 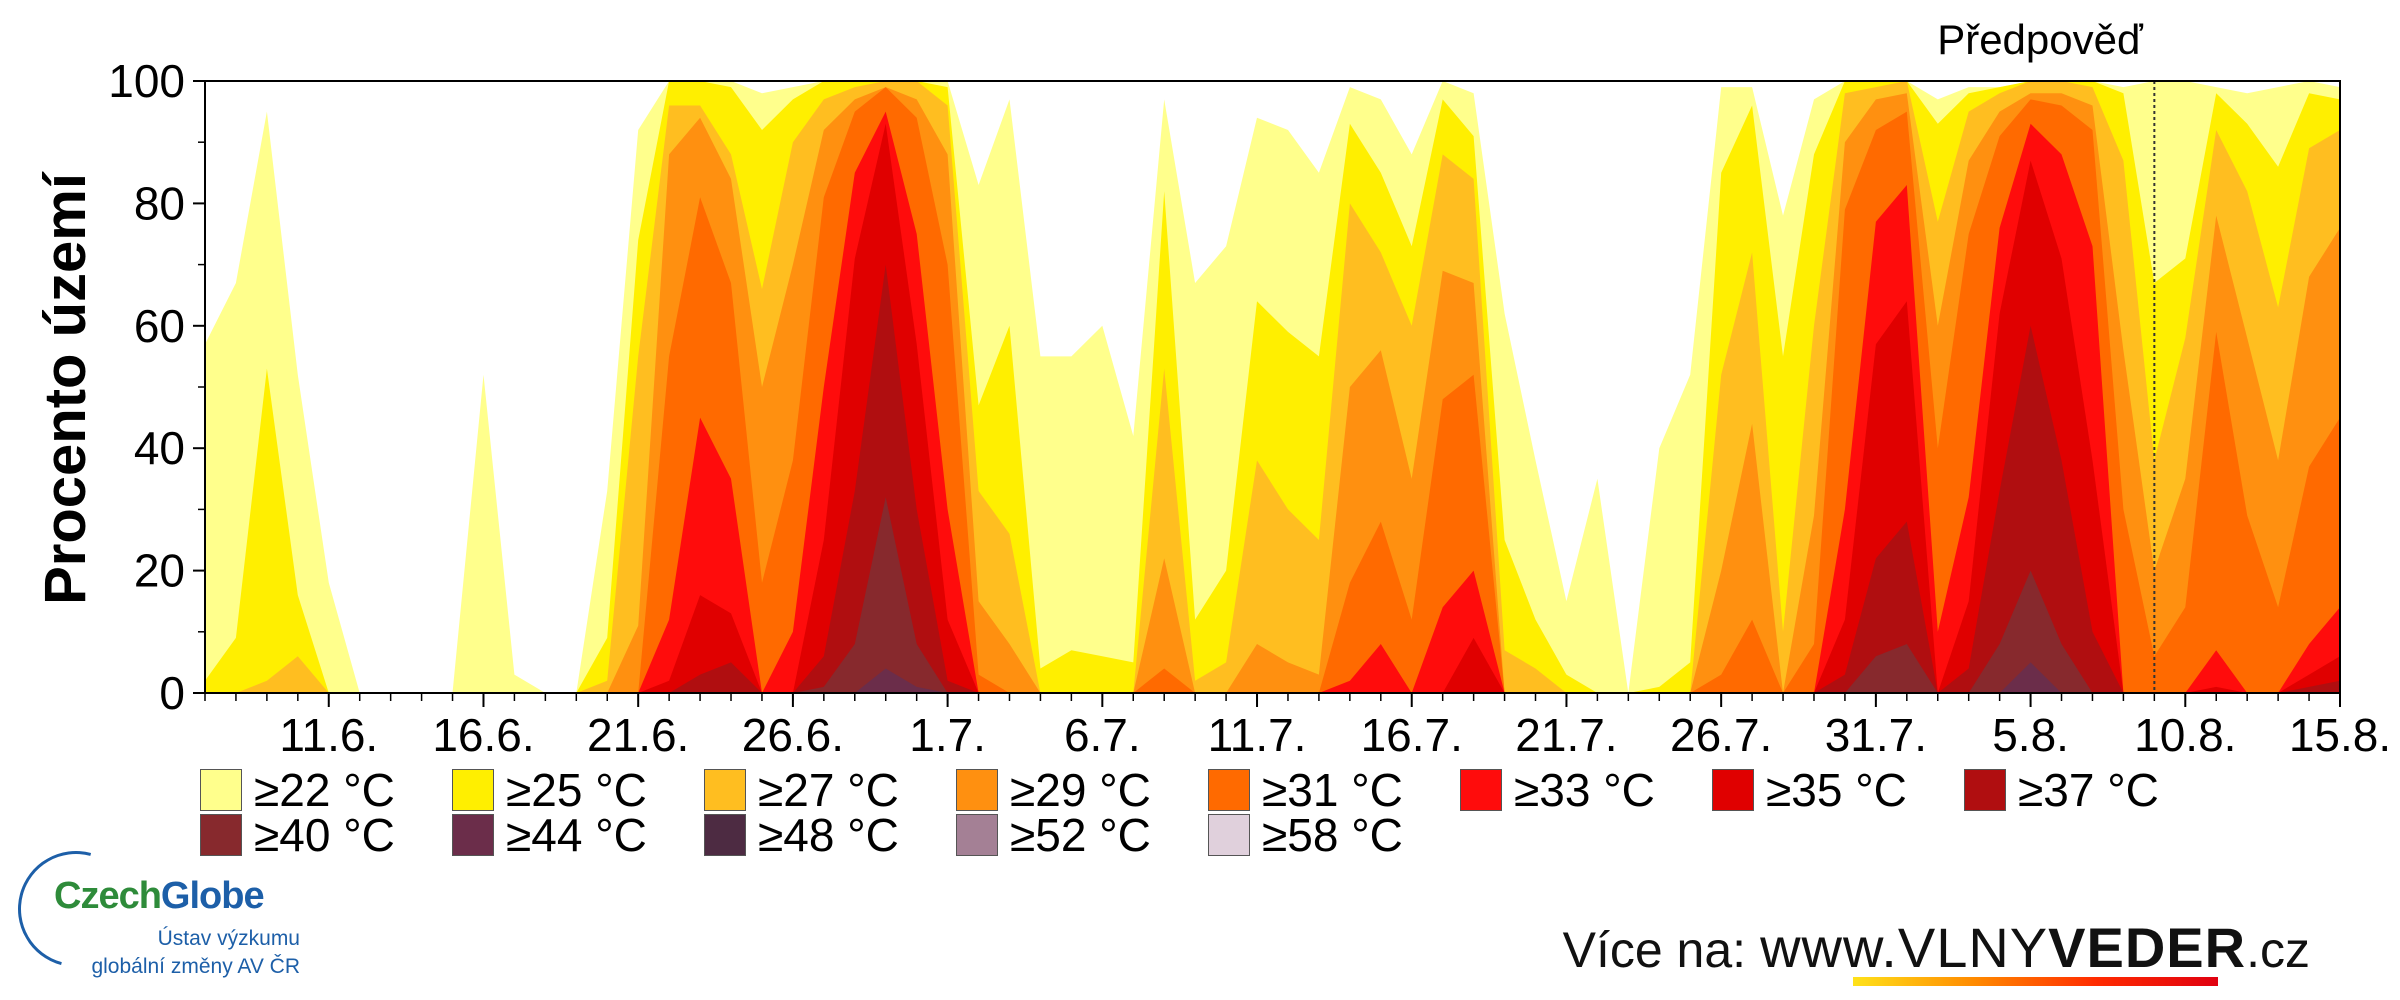 I want to click on legend-label: ≥58 °C, so click(x=1332, y=835).